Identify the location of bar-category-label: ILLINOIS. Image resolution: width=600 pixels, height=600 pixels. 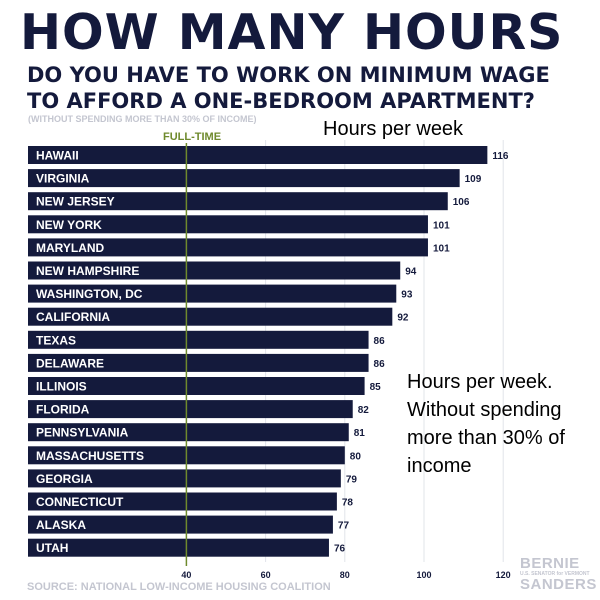
(61, 387).